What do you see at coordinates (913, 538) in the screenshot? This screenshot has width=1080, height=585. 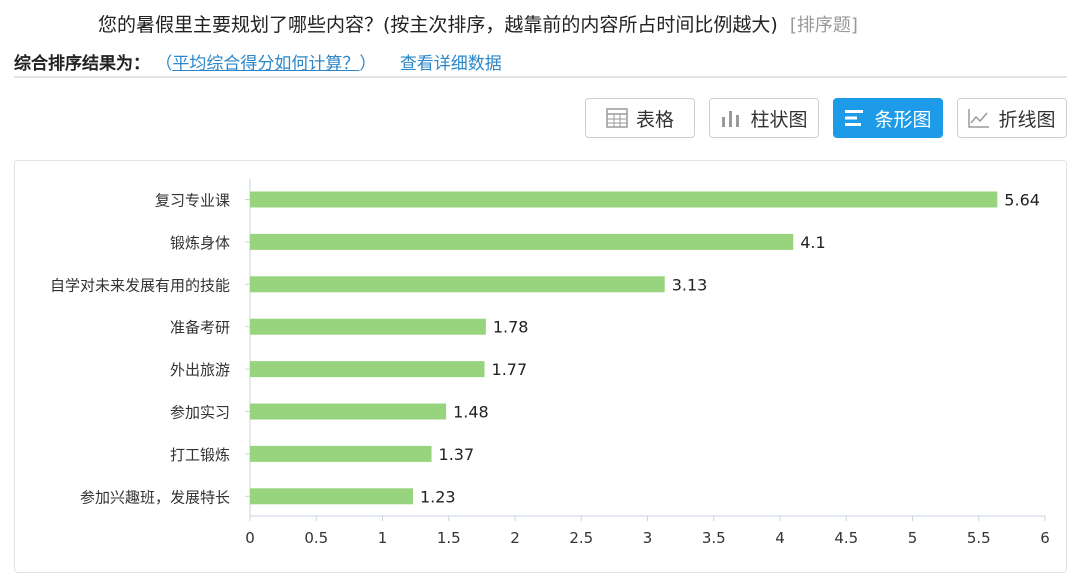 I see `x-tick-label: 5` at bounding box center [913, 538].